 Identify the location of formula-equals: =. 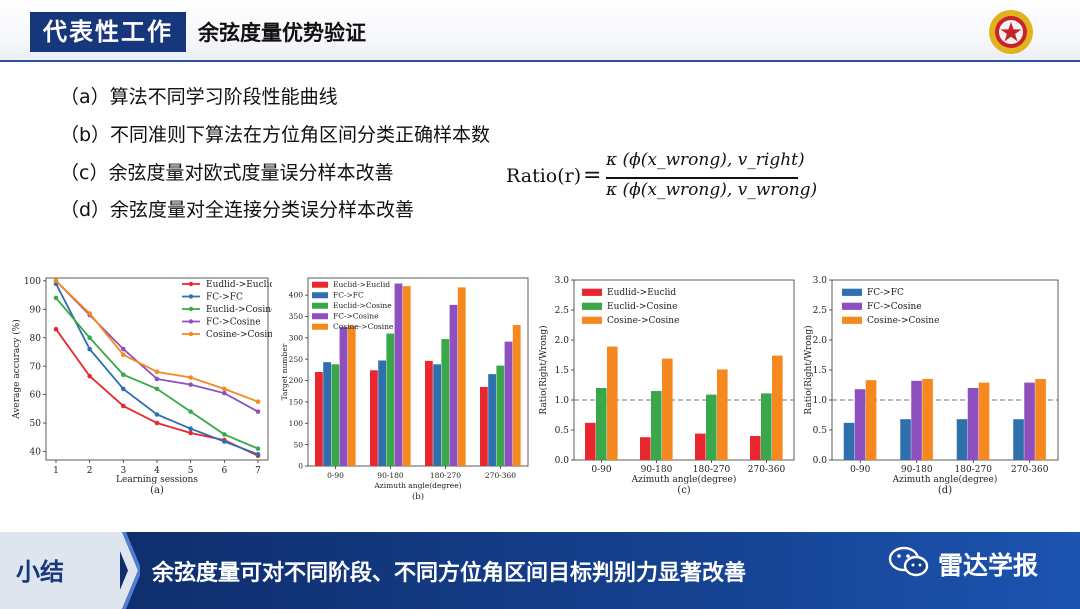
(592, 175).